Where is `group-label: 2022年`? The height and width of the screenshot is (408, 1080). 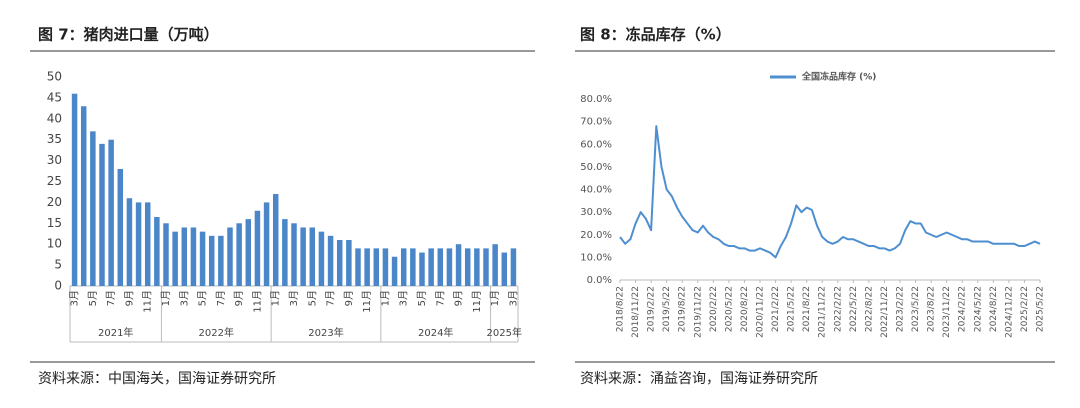
group-label: 2022年 is located at coordinates (216, 332).